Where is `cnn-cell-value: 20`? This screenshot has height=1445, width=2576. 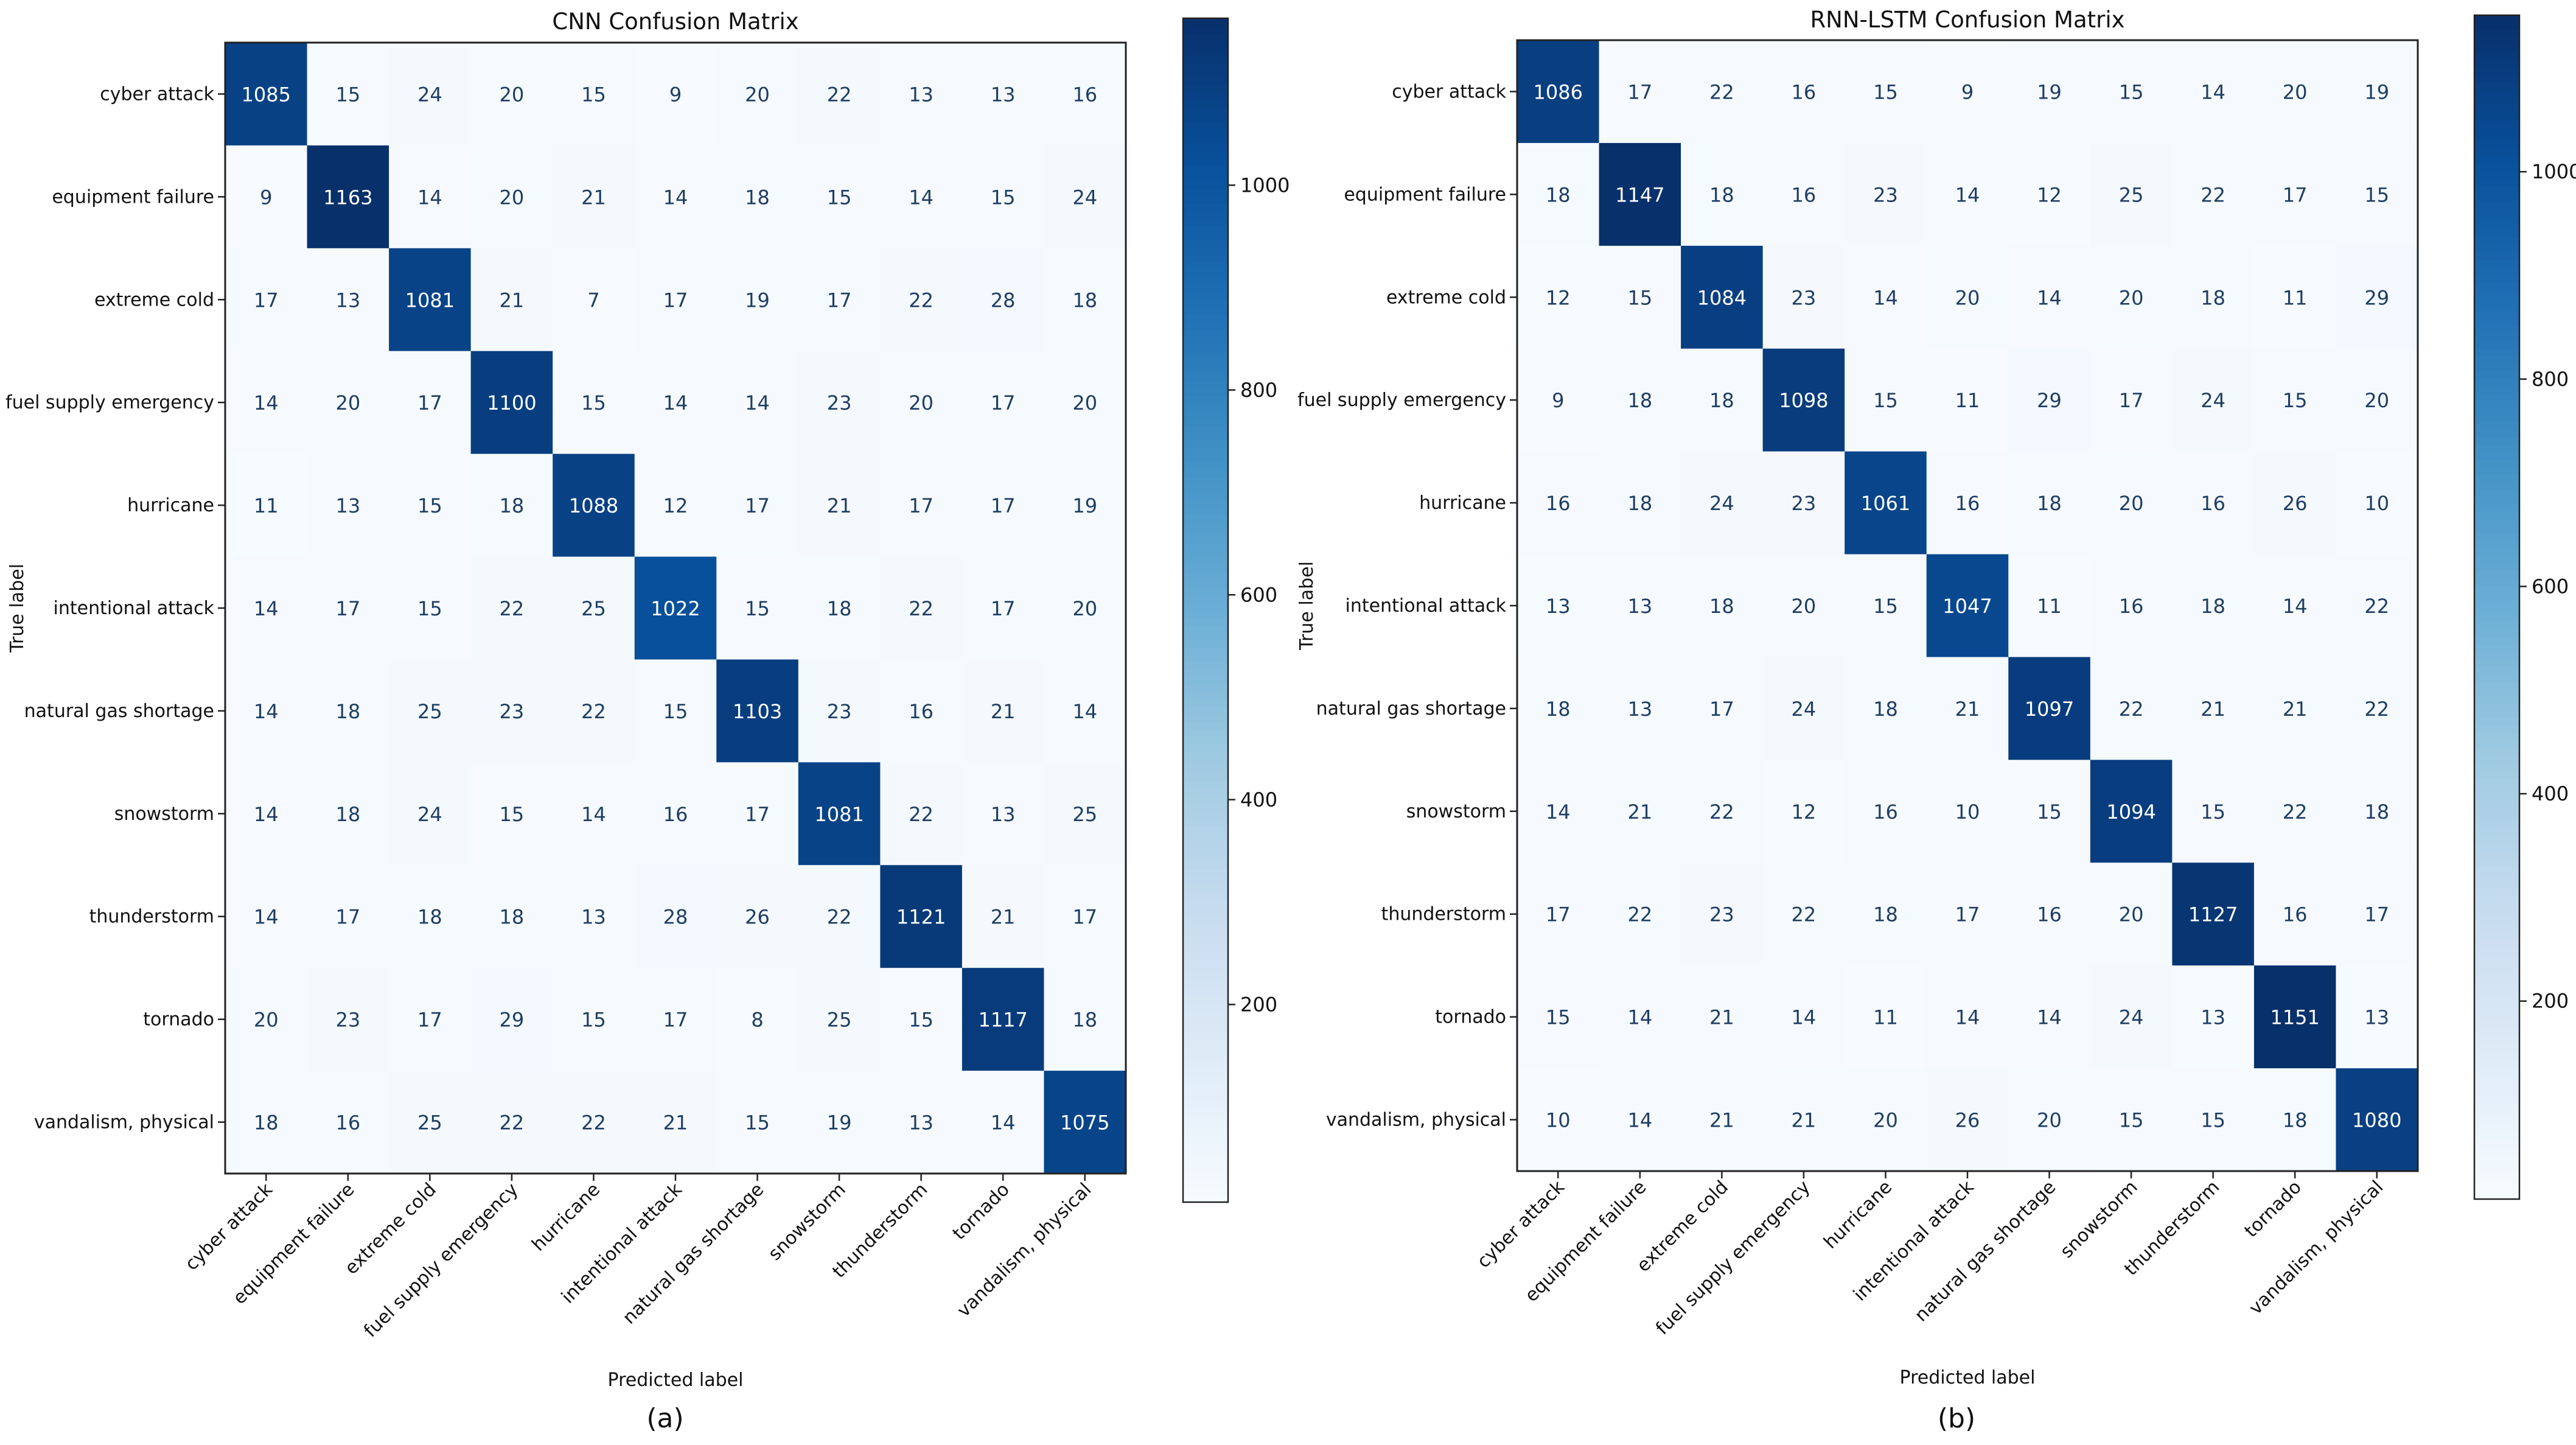
cnn-cell-value: 20 is located at coordinates (266, 1021).